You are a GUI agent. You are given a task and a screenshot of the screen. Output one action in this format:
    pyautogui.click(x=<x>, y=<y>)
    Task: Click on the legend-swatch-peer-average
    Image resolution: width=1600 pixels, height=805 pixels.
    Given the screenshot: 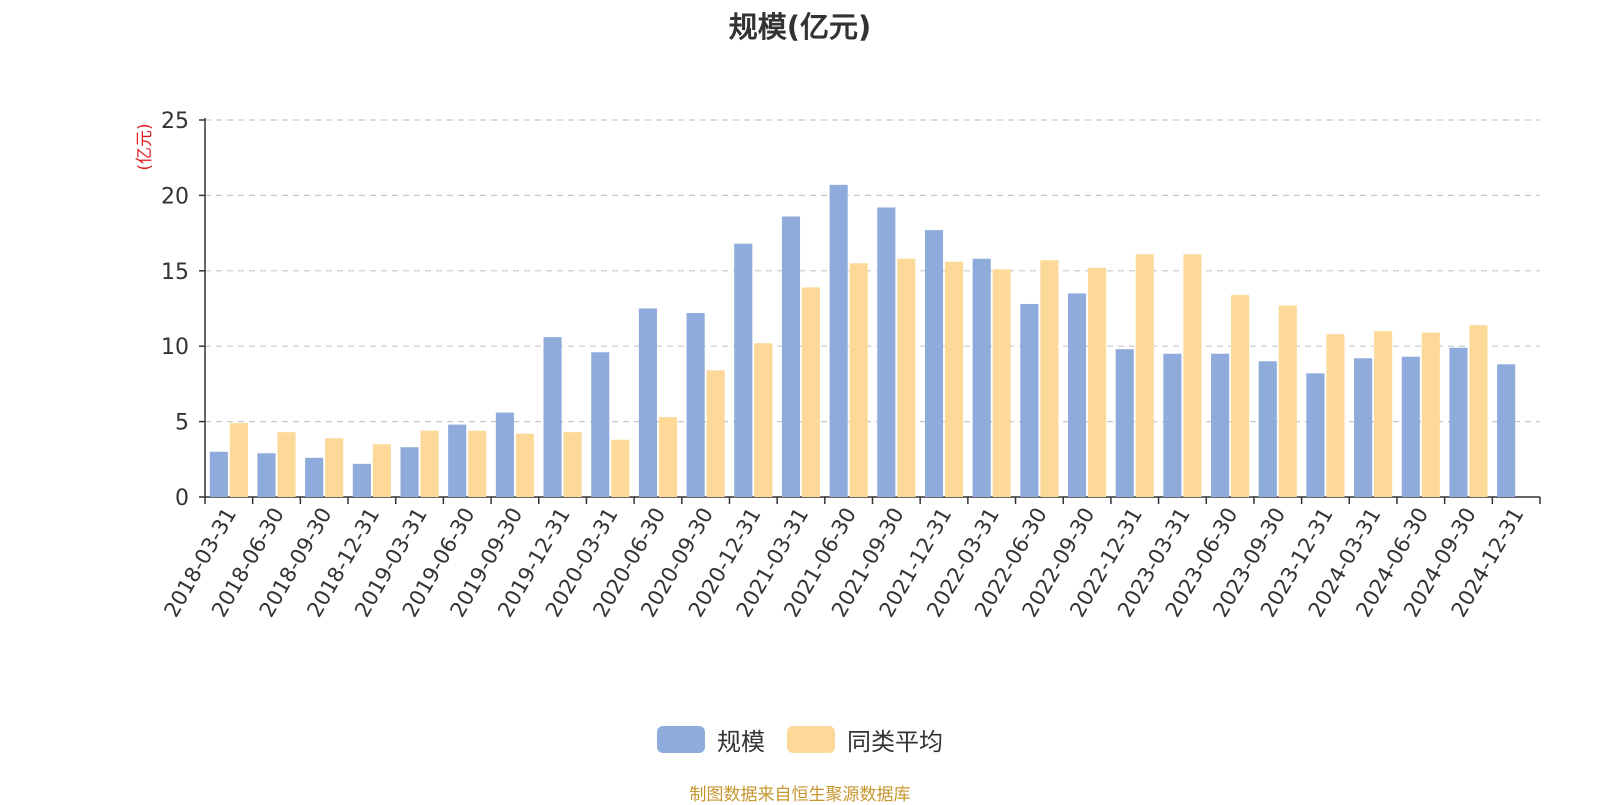 What is the action you would take?
    pyautogui.click(x=811, y=739)
    